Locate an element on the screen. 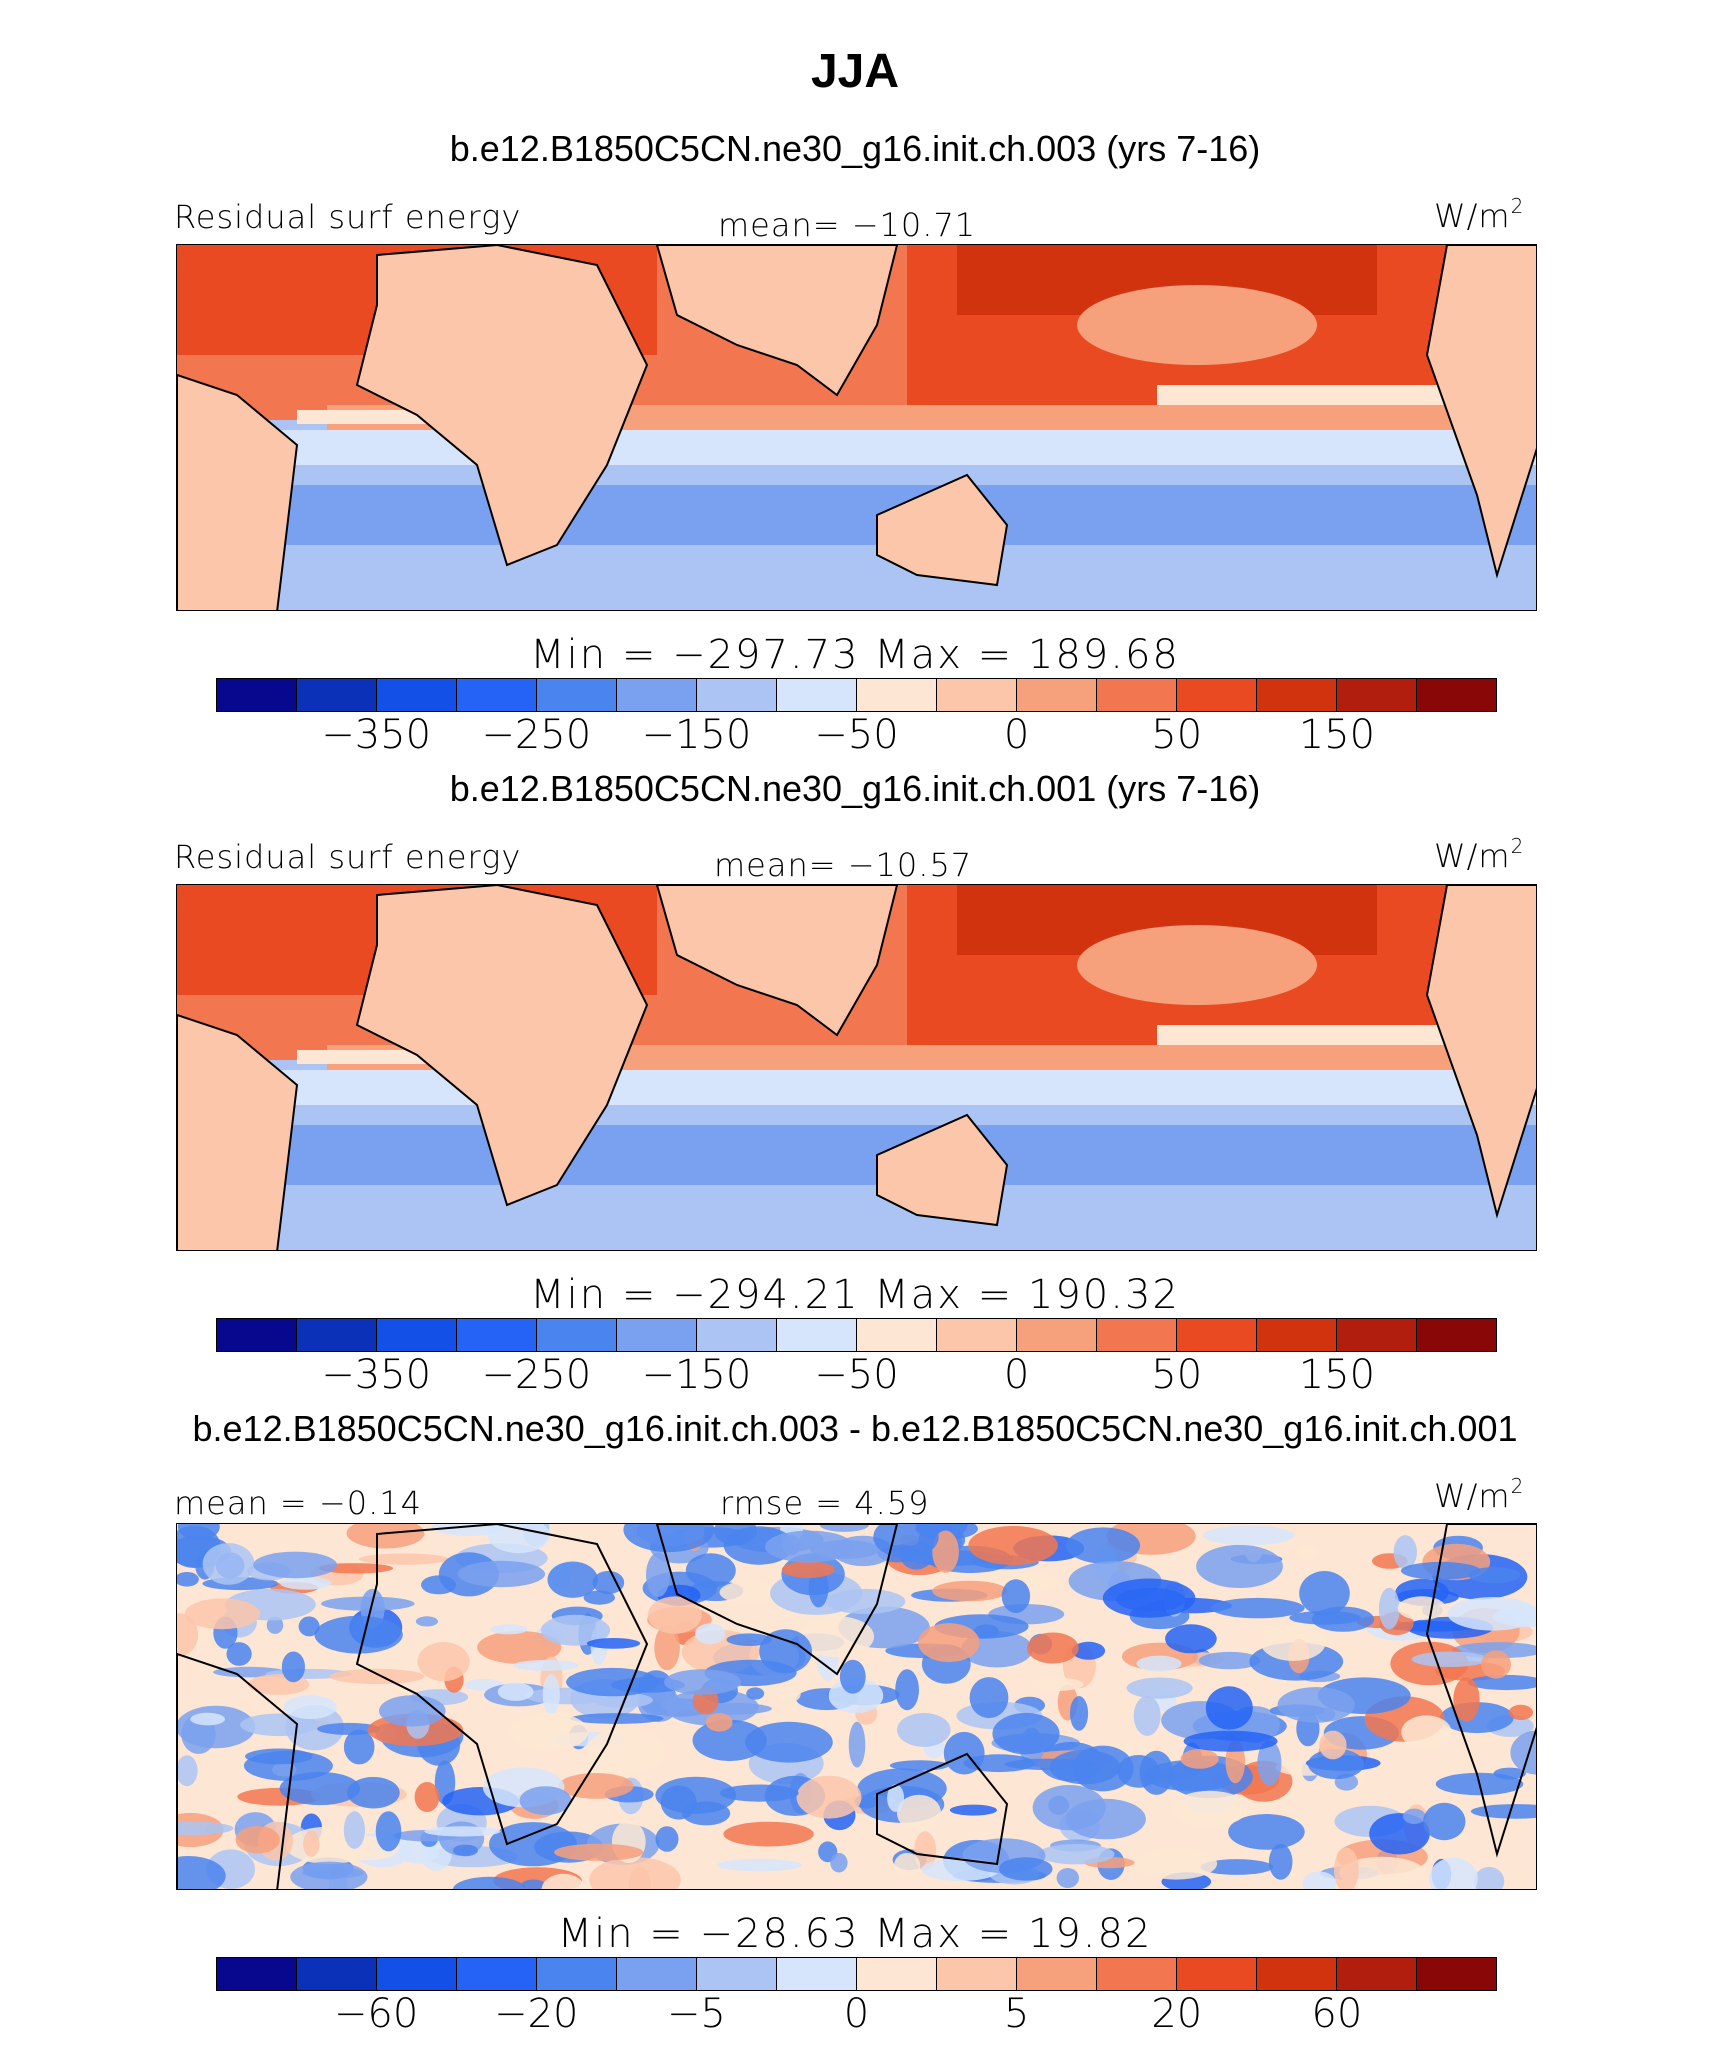 Image resolution: width=1710 pixels, height=2047 pixels. panel-1-units: W/m2 is located at coordinates (1479, 214).